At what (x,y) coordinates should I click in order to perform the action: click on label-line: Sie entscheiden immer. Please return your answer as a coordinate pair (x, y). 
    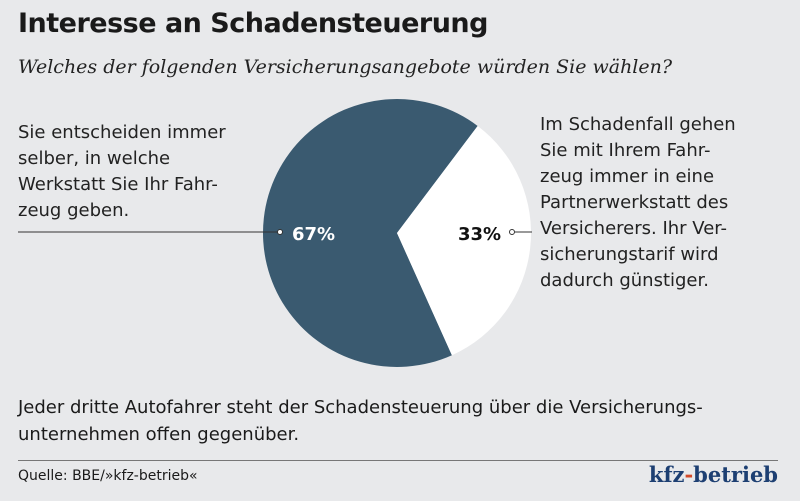
    Looking at the image, I should click on (122, 132).